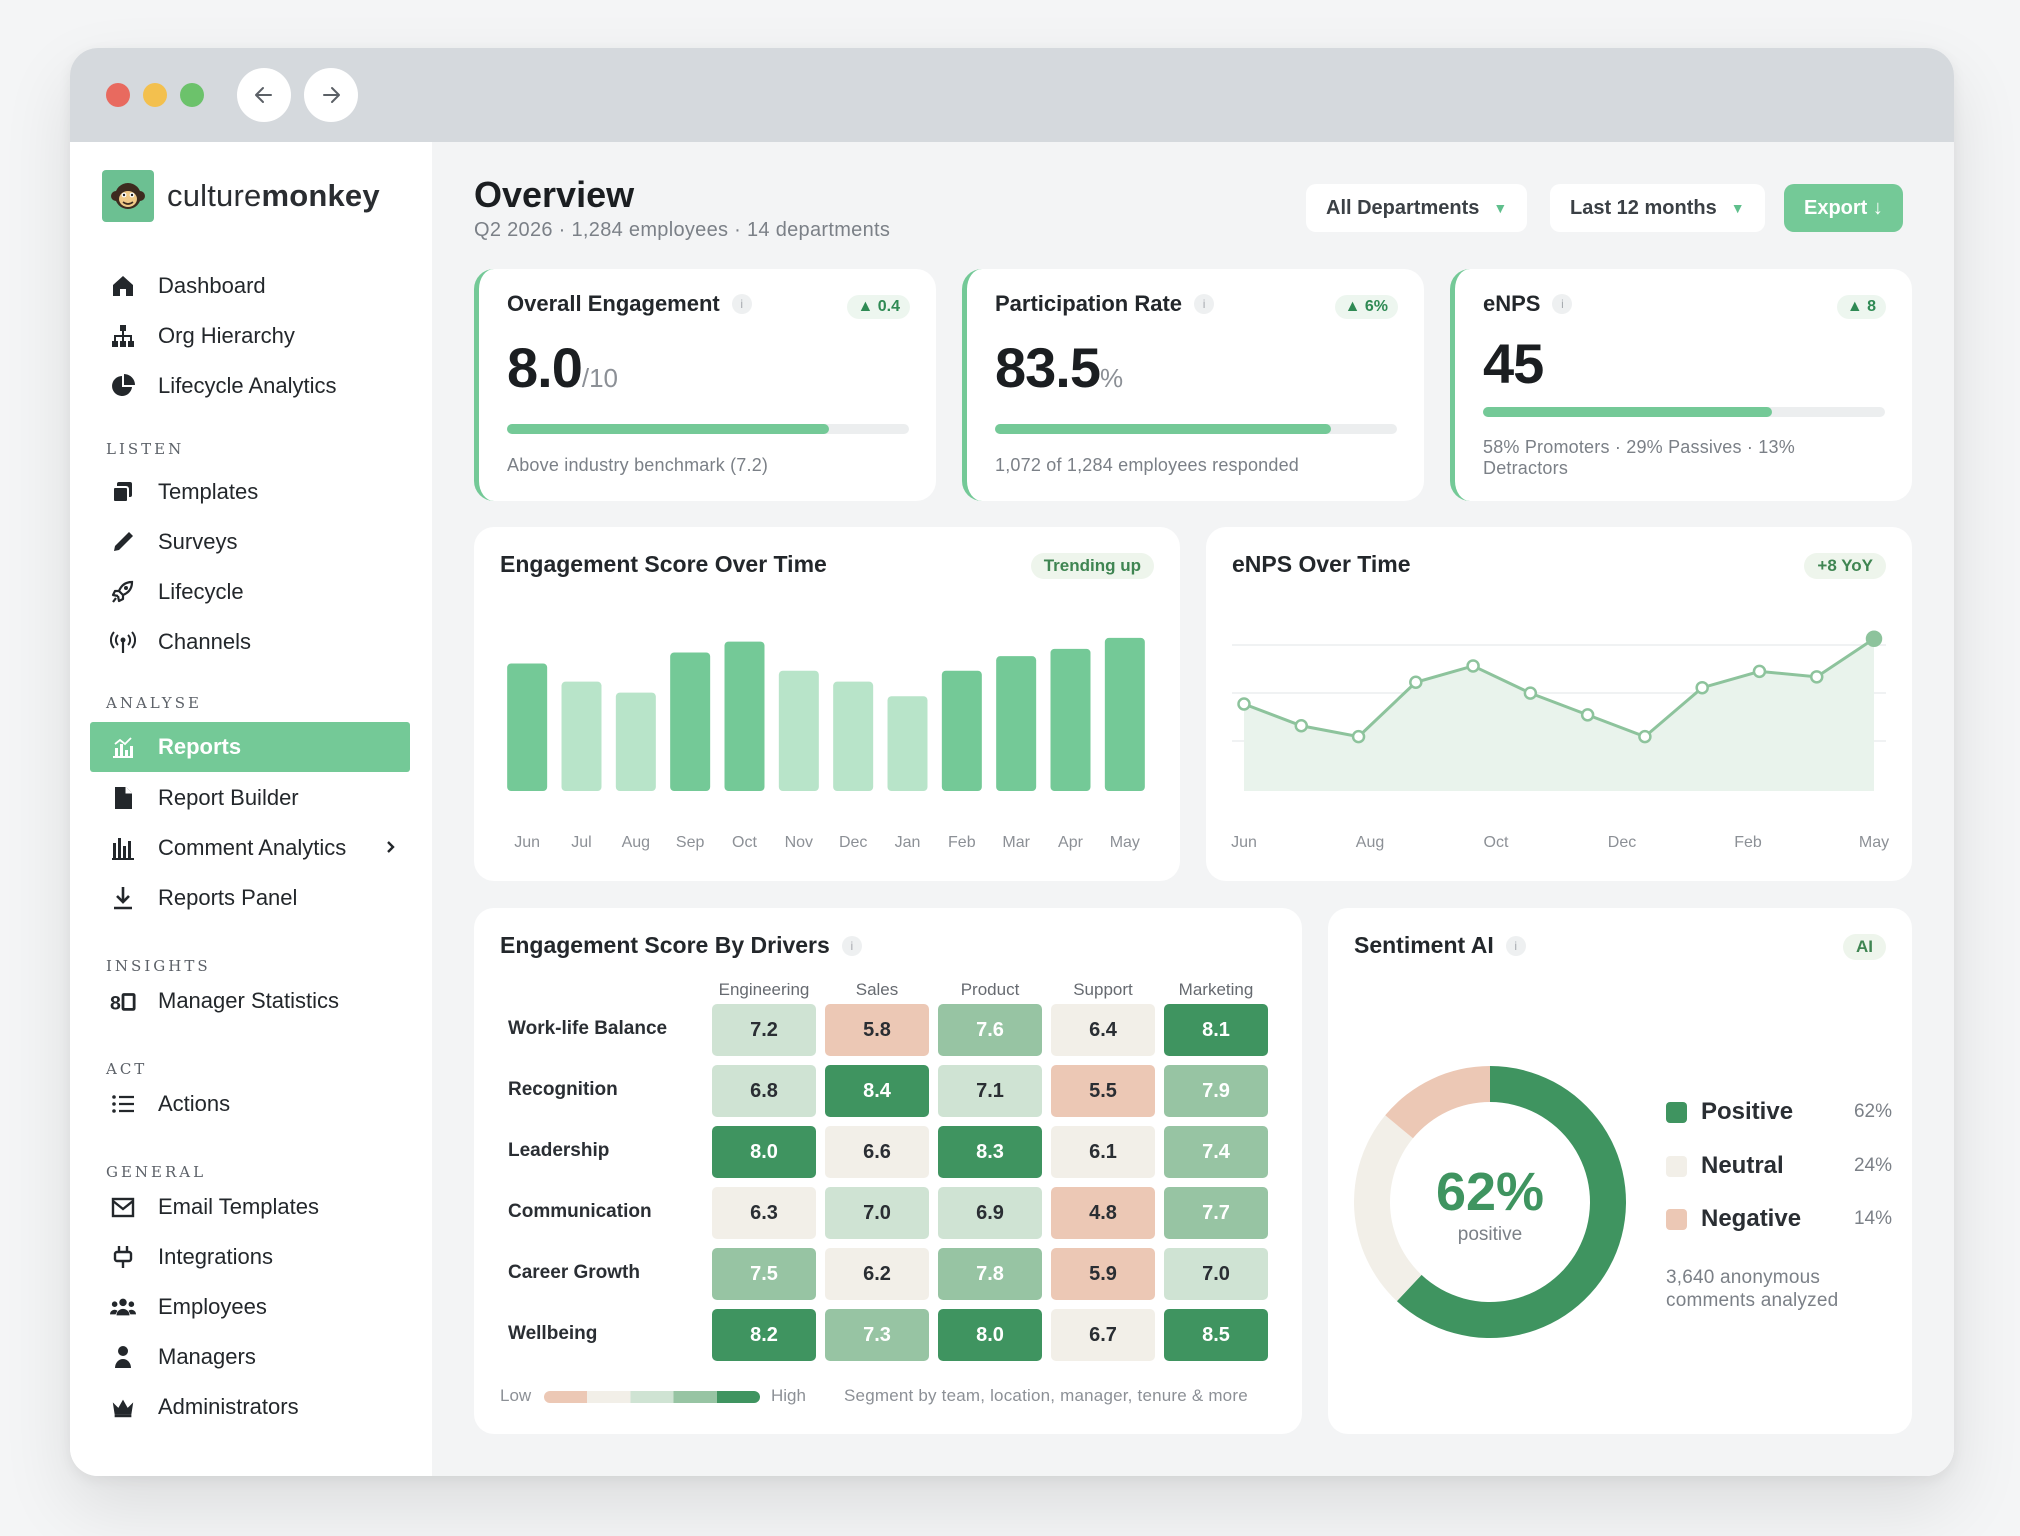 The image size is (2020, 1536). Describe the element at coordinates (1216, 1335) in the screenshot. I see `heatmap-cell: 8.5` at that location.